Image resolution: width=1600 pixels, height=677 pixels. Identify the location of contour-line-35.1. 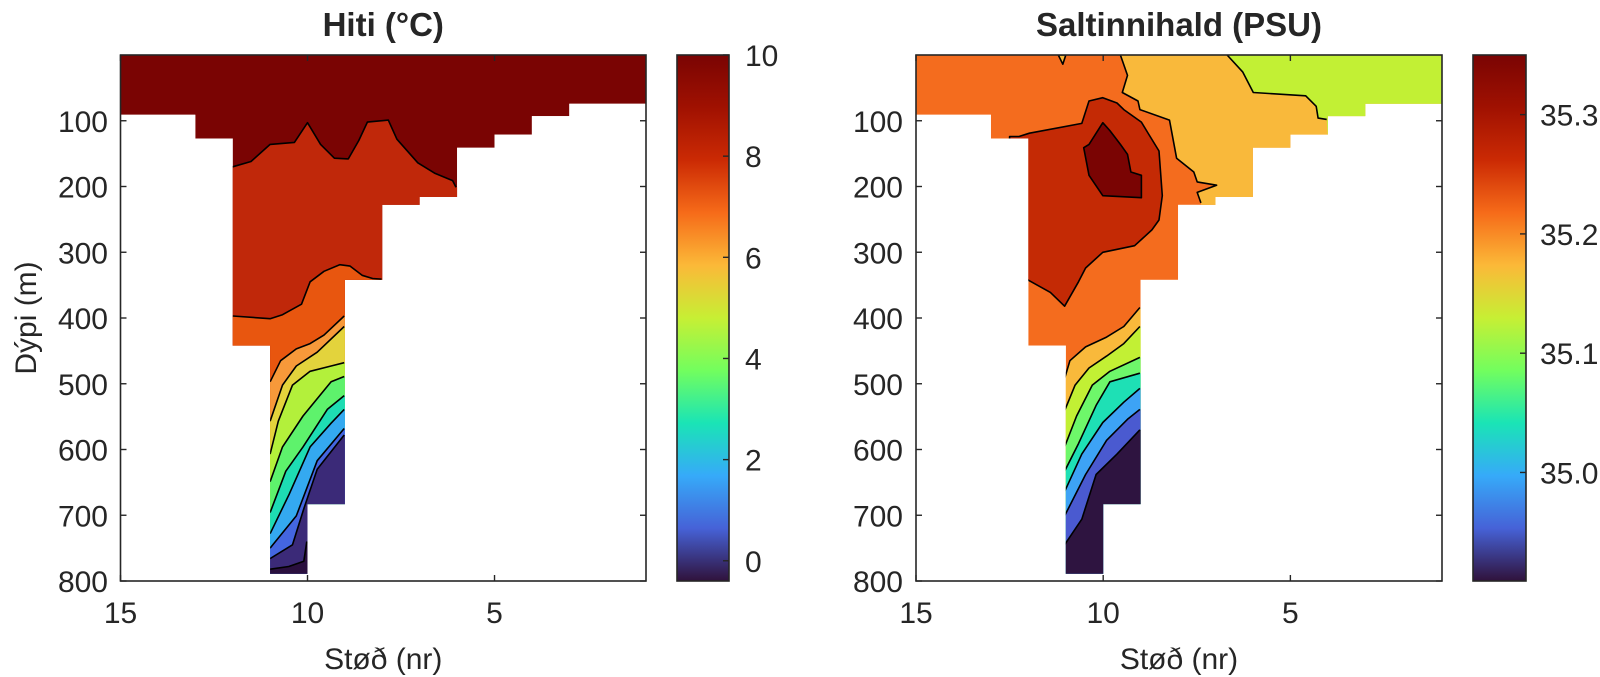
(1102, 422).